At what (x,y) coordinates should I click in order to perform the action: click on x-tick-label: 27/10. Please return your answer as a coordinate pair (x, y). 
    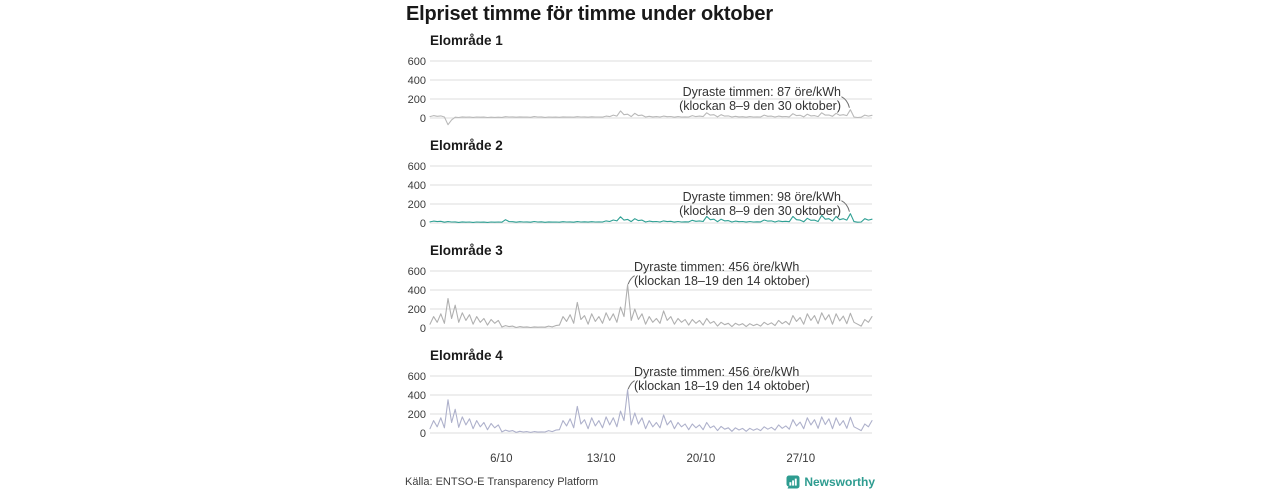
    Looking at the image, I should click on (801, 459).